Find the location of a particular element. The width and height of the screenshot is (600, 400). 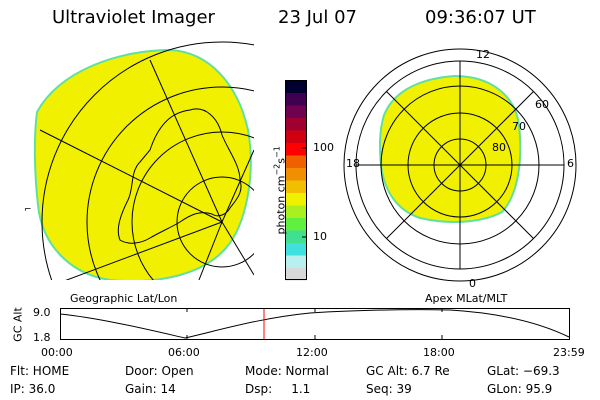

mlat-70-label: 70 is located at coordinates (519, 126).